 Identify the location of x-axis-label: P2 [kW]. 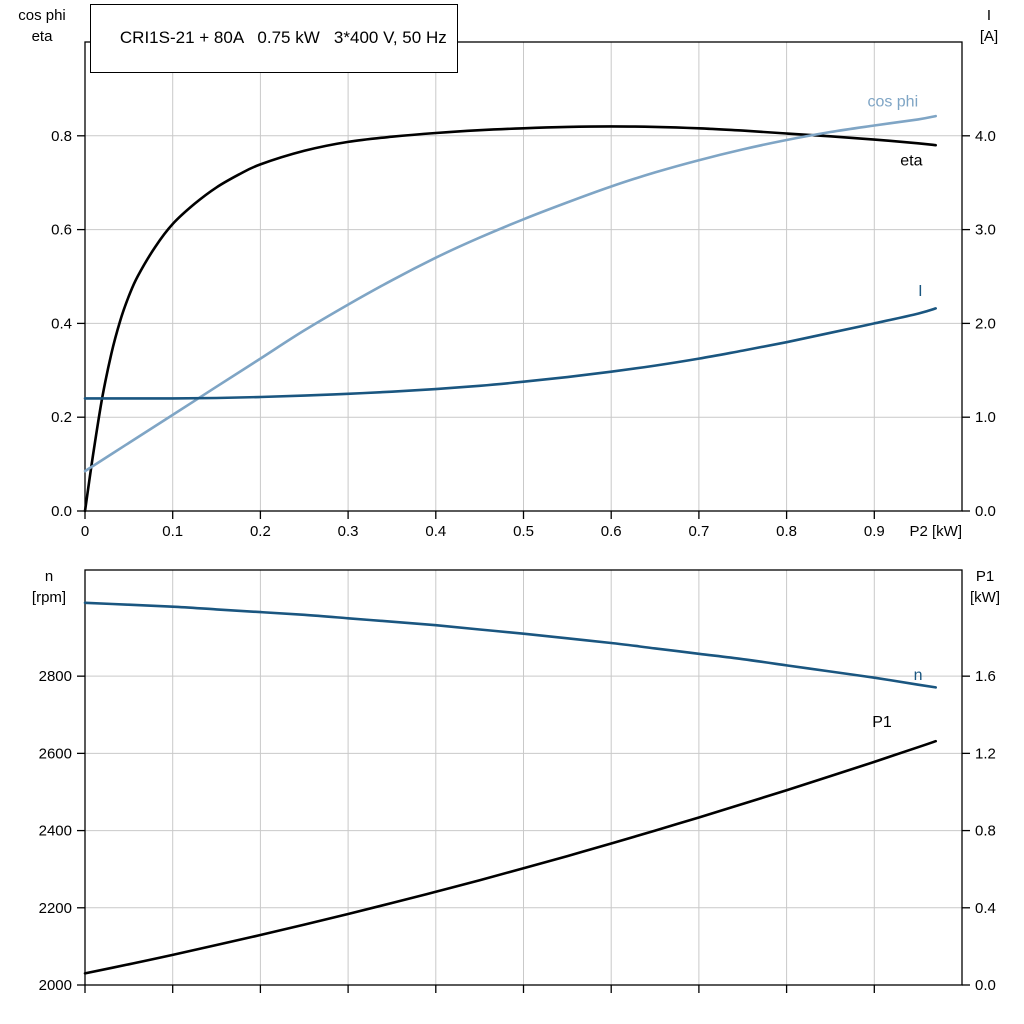
(935, 531).